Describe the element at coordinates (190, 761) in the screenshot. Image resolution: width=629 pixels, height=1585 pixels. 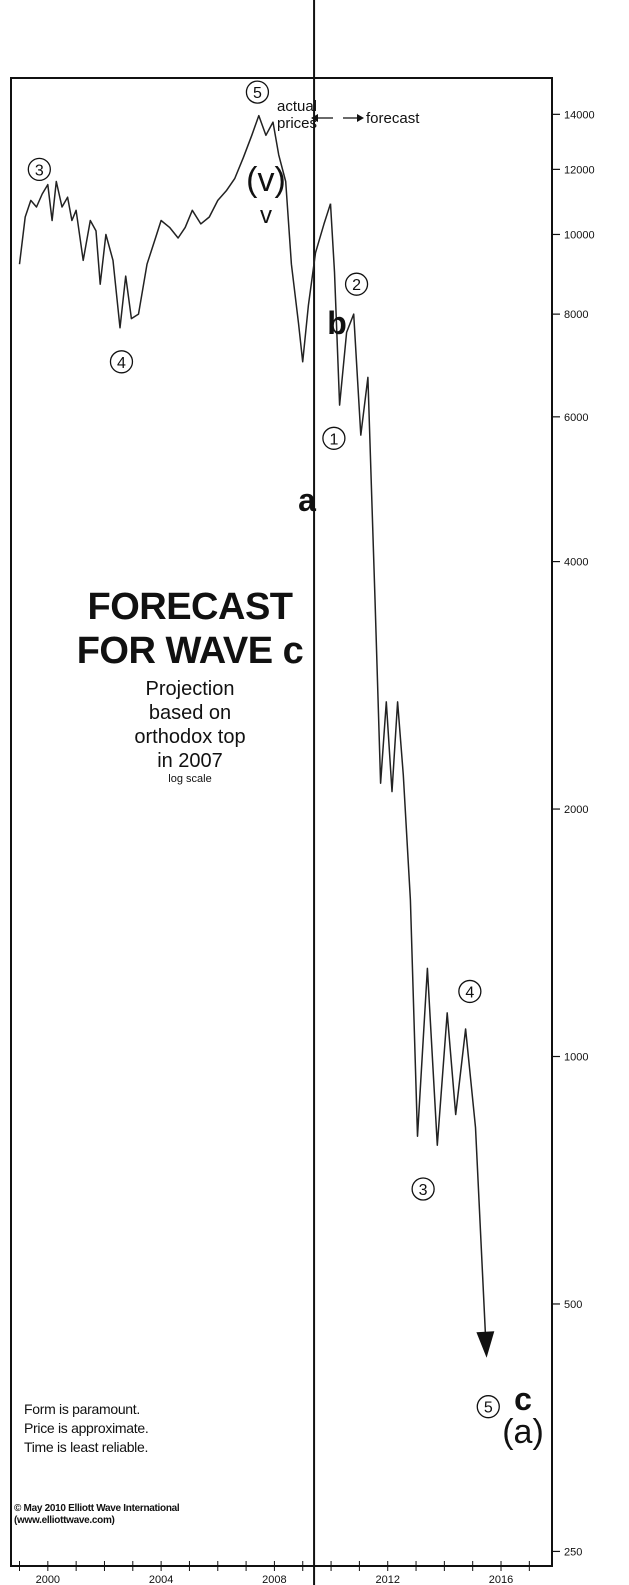
I see `subtitle-line4: in 2007` at that location.